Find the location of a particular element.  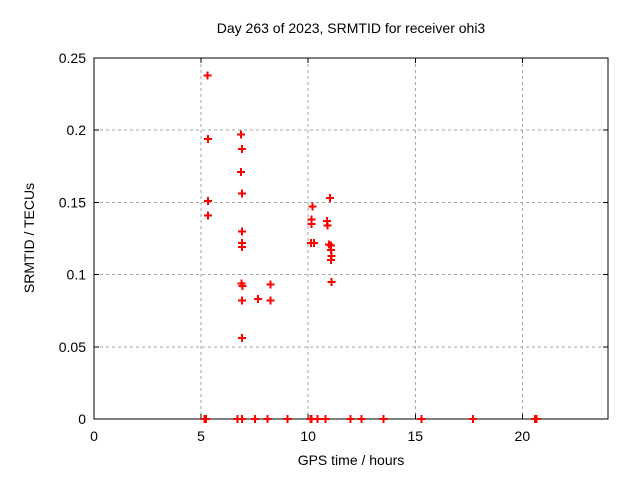

x-tick-label: 15 is located at coordinates (415, 436).